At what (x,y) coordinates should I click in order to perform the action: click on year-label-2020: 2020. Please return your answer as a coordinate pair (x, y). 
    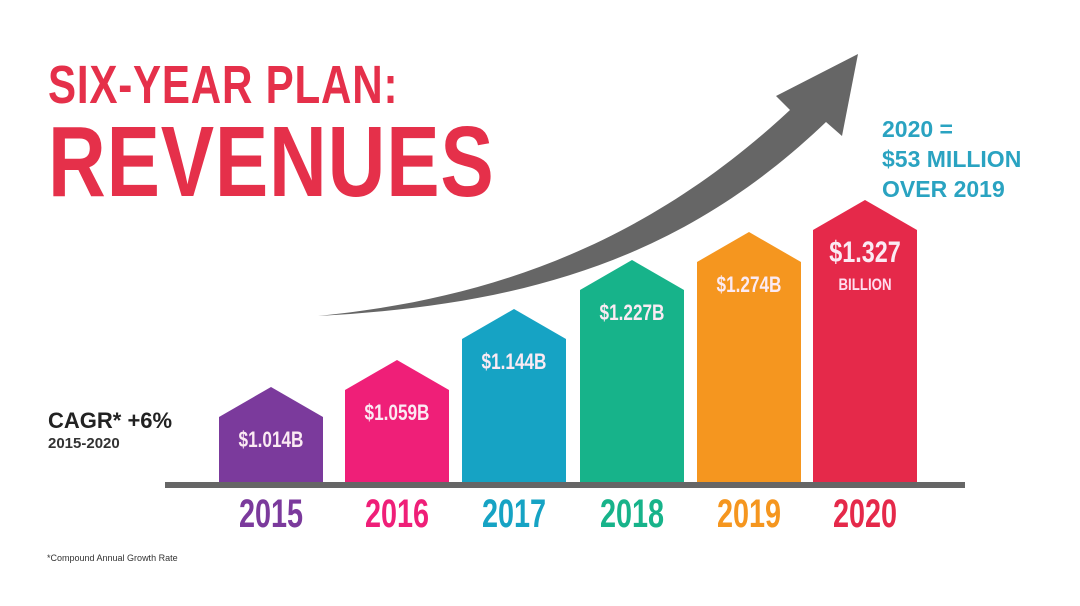
    Looking at the image, I should click on (865, 514).